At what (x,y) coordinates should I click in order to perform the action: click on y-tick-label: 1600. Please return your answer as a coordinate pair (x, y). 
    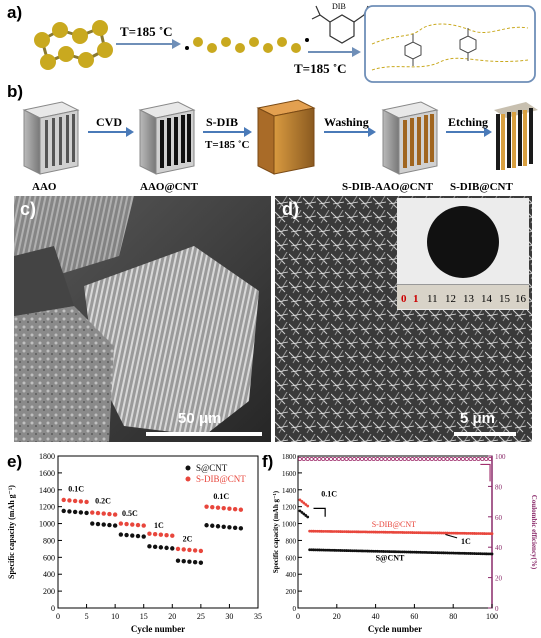
    Looking at the image, I should click on (289, 474).